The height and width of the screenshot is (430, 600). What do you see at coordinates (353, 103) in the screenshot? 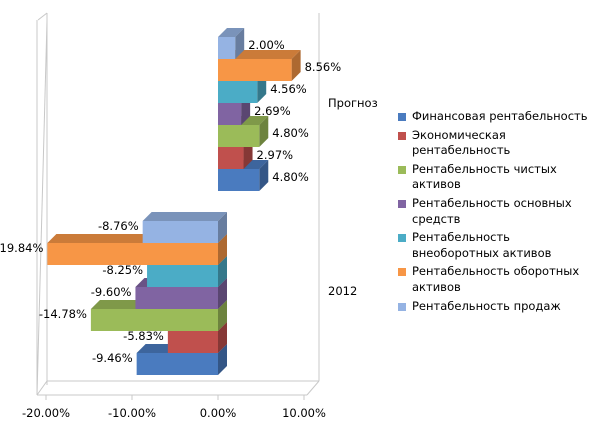
I see `category-label: Прогноз` at bounding box center [353, 103].